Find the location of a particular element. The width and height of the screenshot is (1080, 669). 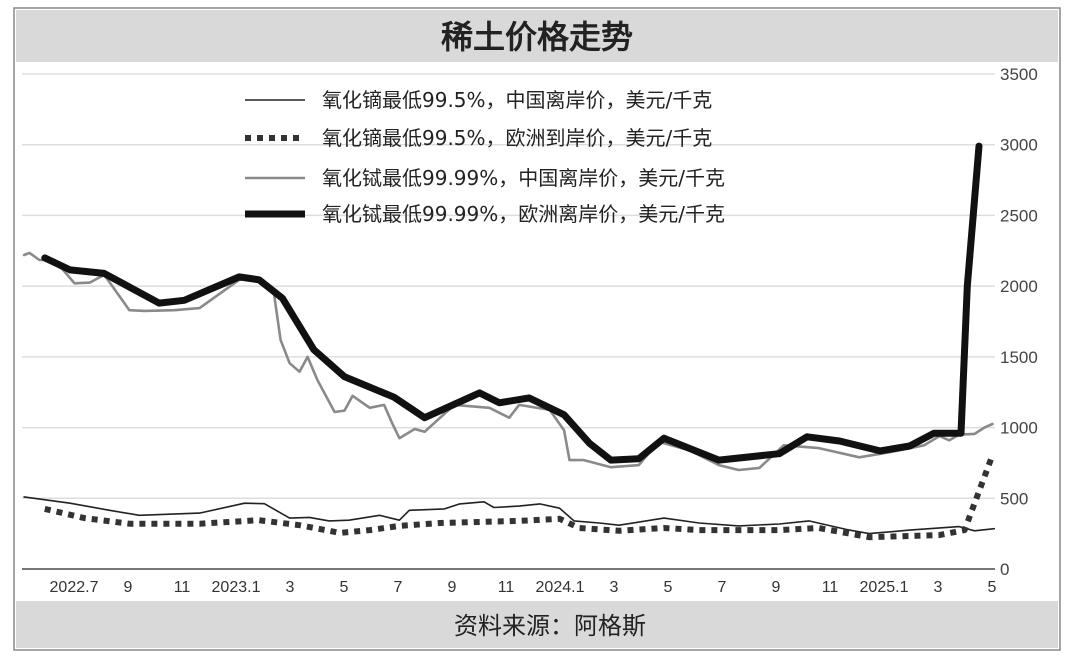

title-bar is located at coordinates (537, 36).